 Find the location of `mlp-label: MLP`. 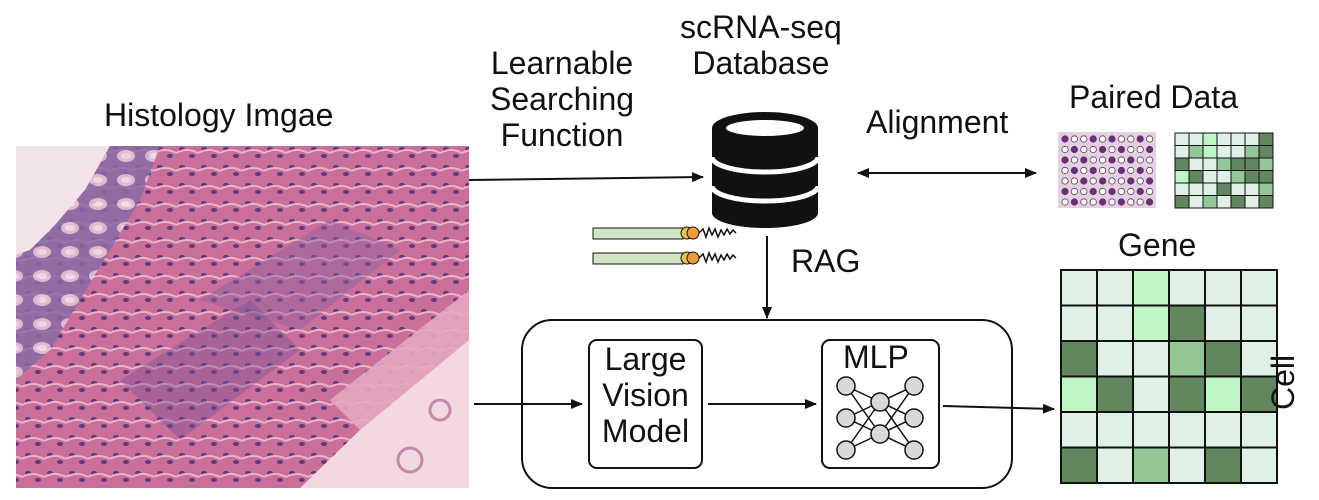

mlp-label: MLP is located at coordinates (876, 357).